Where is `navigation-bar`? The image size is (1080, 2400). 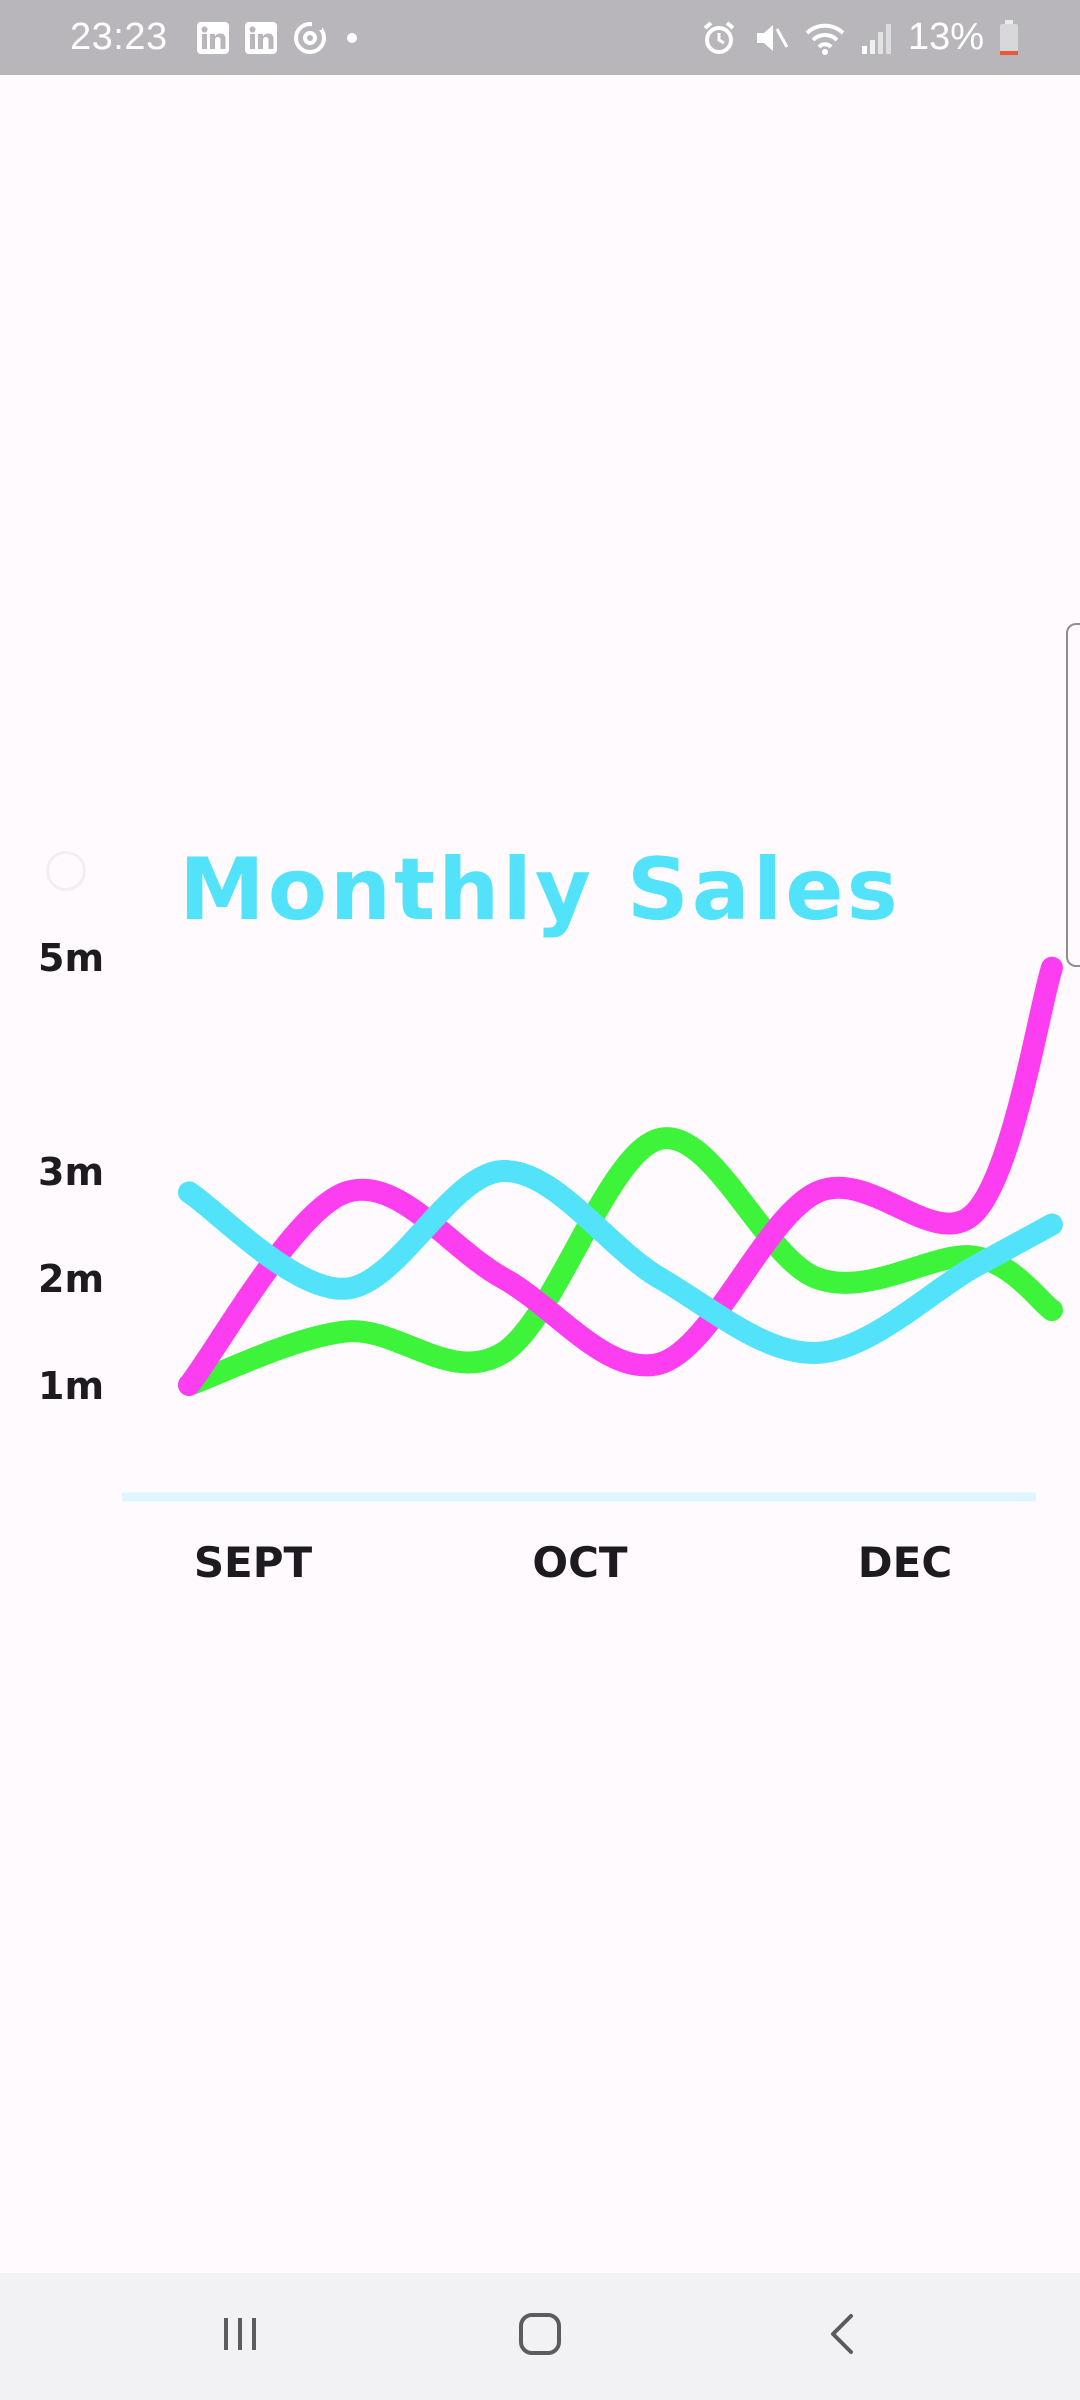 navigation-bar is located at coordinates (540, 2336).